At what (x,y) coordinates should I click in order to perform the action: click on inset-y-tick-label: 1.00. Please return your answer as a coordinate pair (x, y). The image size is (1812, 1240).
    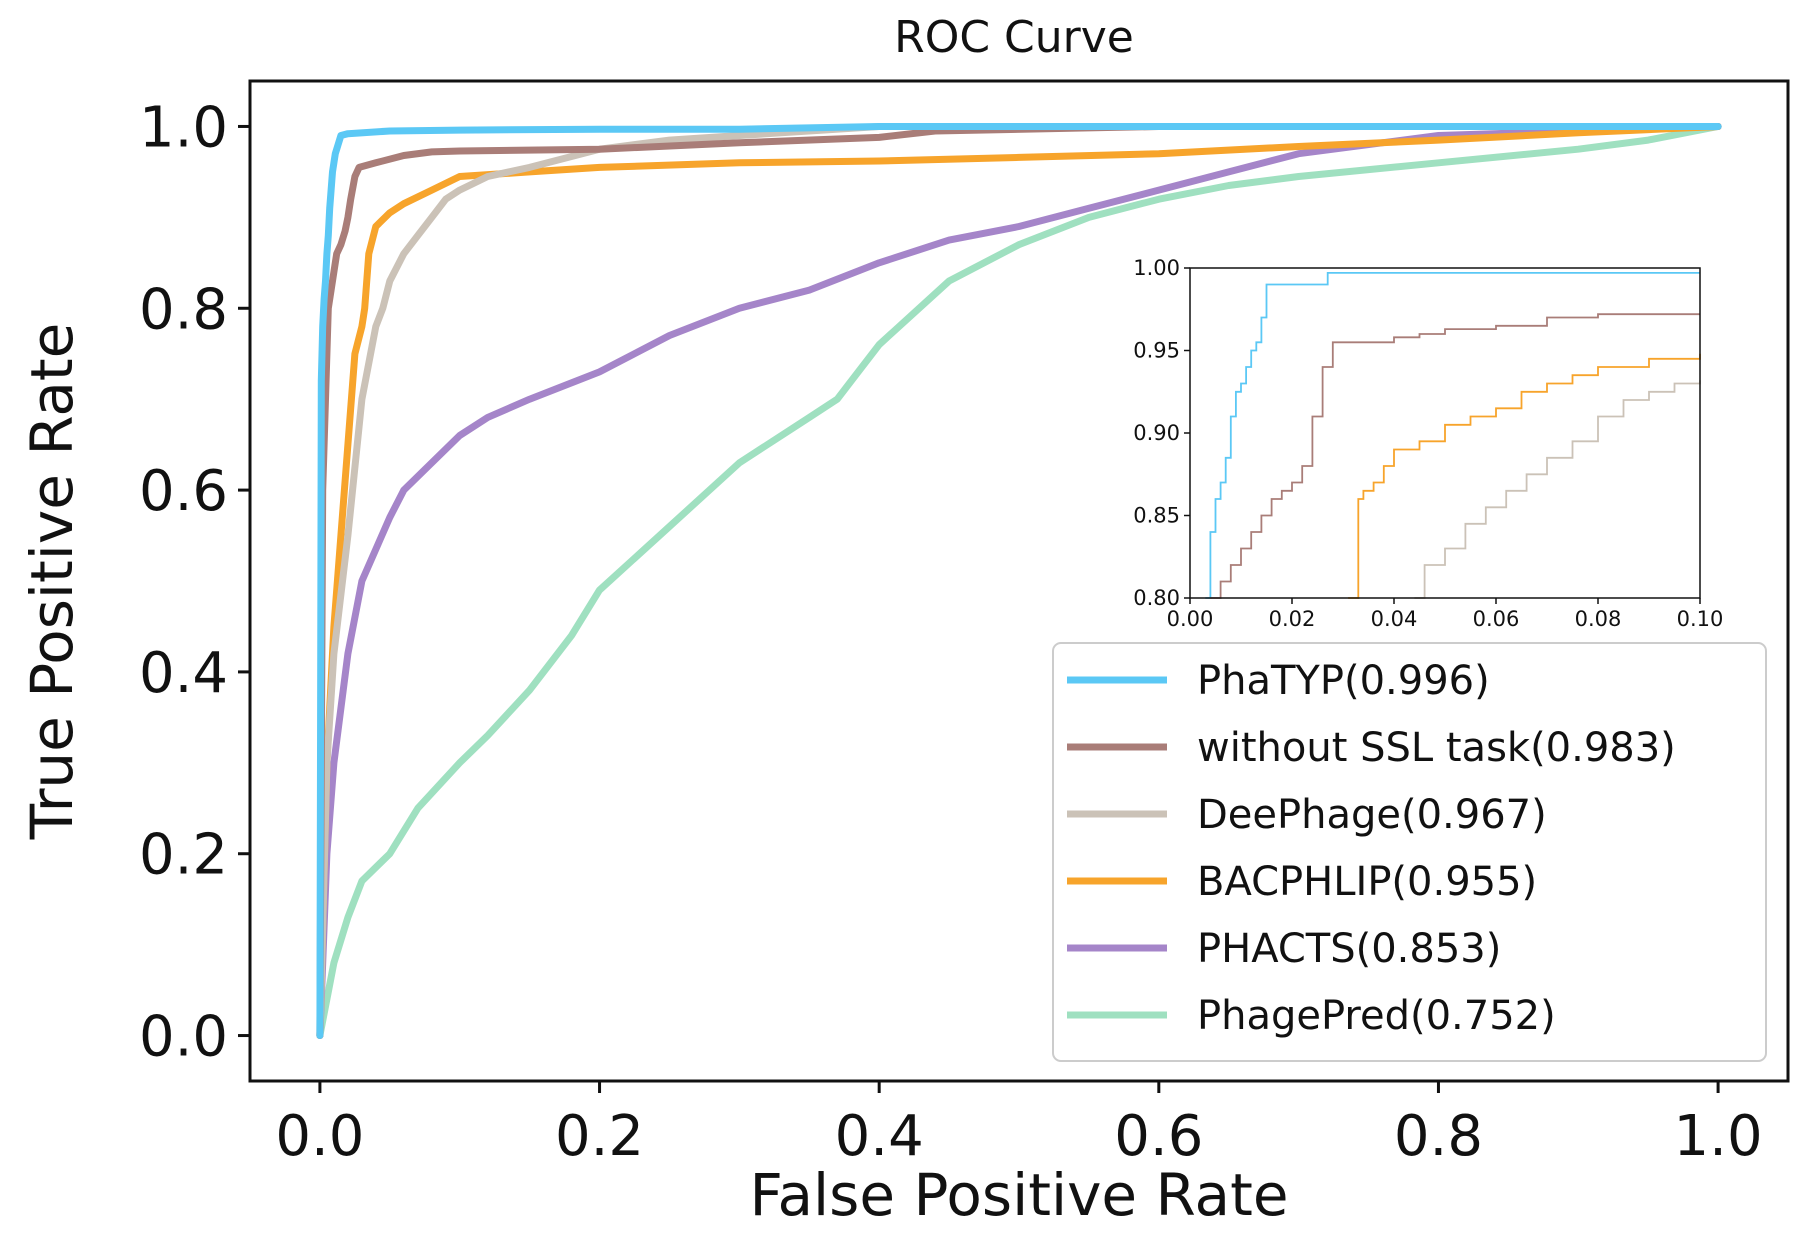
    Looking at the image, I should click on (1156, 268).